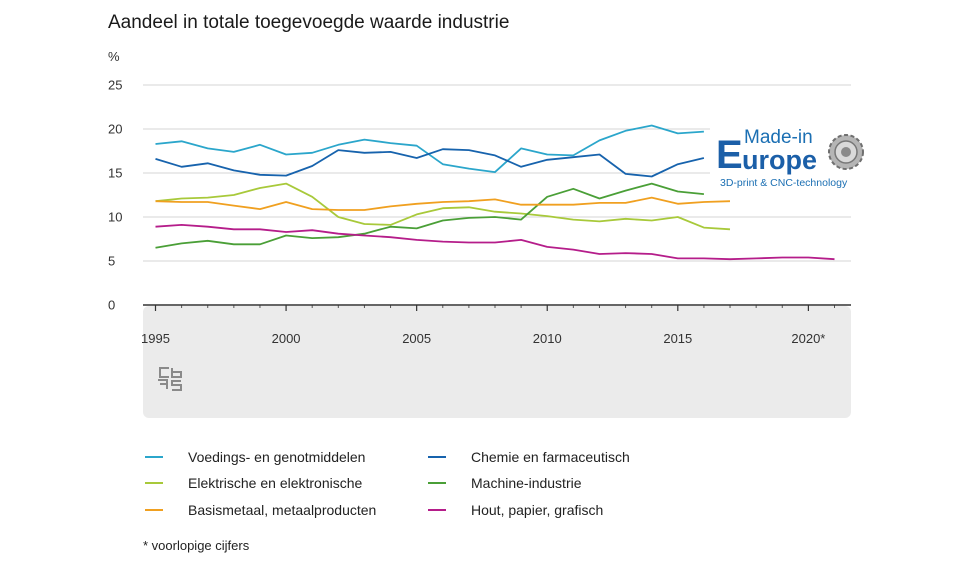 Image resolution: width=960 pixels, height=576 pixels. Describe the element at coordinates (170, 379) in the screenshot. I see `cbs-logo-icon` at that location.